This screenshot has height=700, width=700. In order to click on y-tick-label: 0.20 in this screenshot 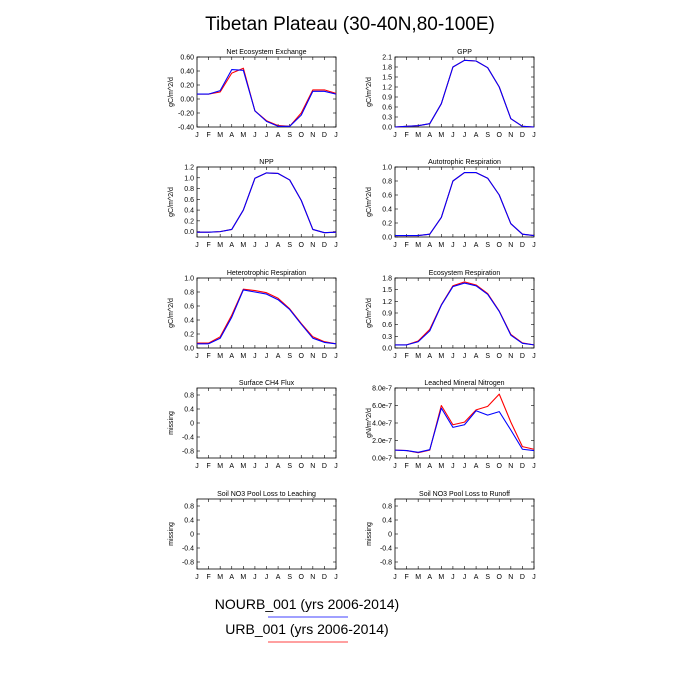, I will do `click(187, 86)`.